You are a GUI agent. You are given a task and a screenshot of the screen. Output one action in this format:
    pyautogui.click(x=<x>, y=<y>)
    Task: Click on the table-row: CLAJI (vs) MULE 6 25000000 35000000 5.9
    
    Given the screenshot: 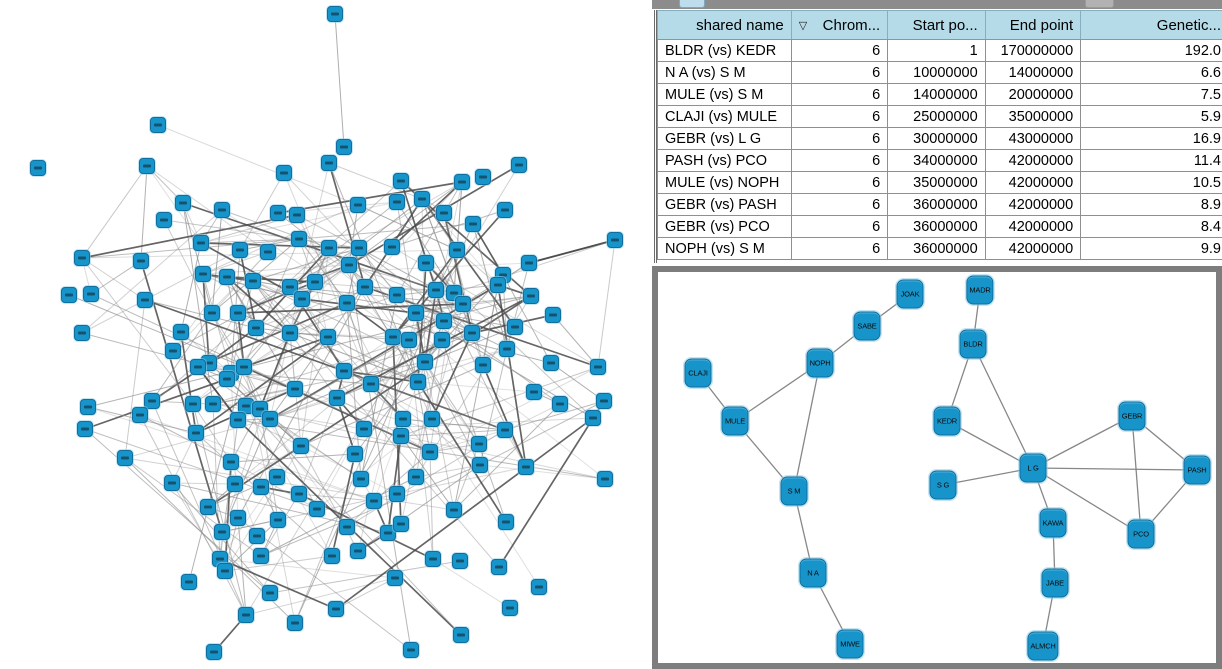 What is the action you would take?
    pyautogui.click(x=939, y=116)
    